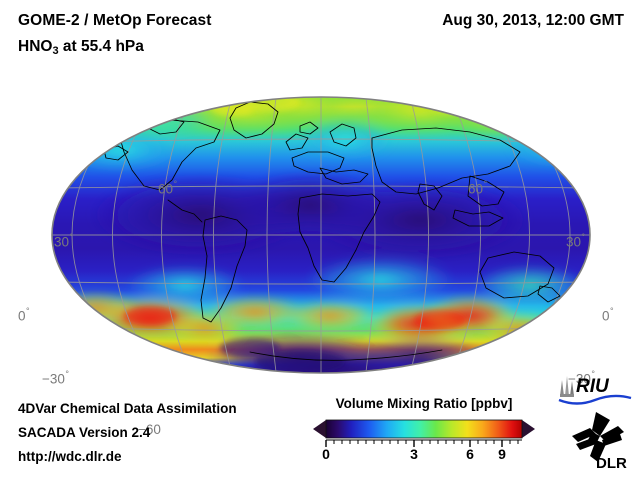 The image size is (640, 480). Describe the element at coordinates (56, 378) in the screenshot. I see `lat-label-left-minus30: −30°` at that location.